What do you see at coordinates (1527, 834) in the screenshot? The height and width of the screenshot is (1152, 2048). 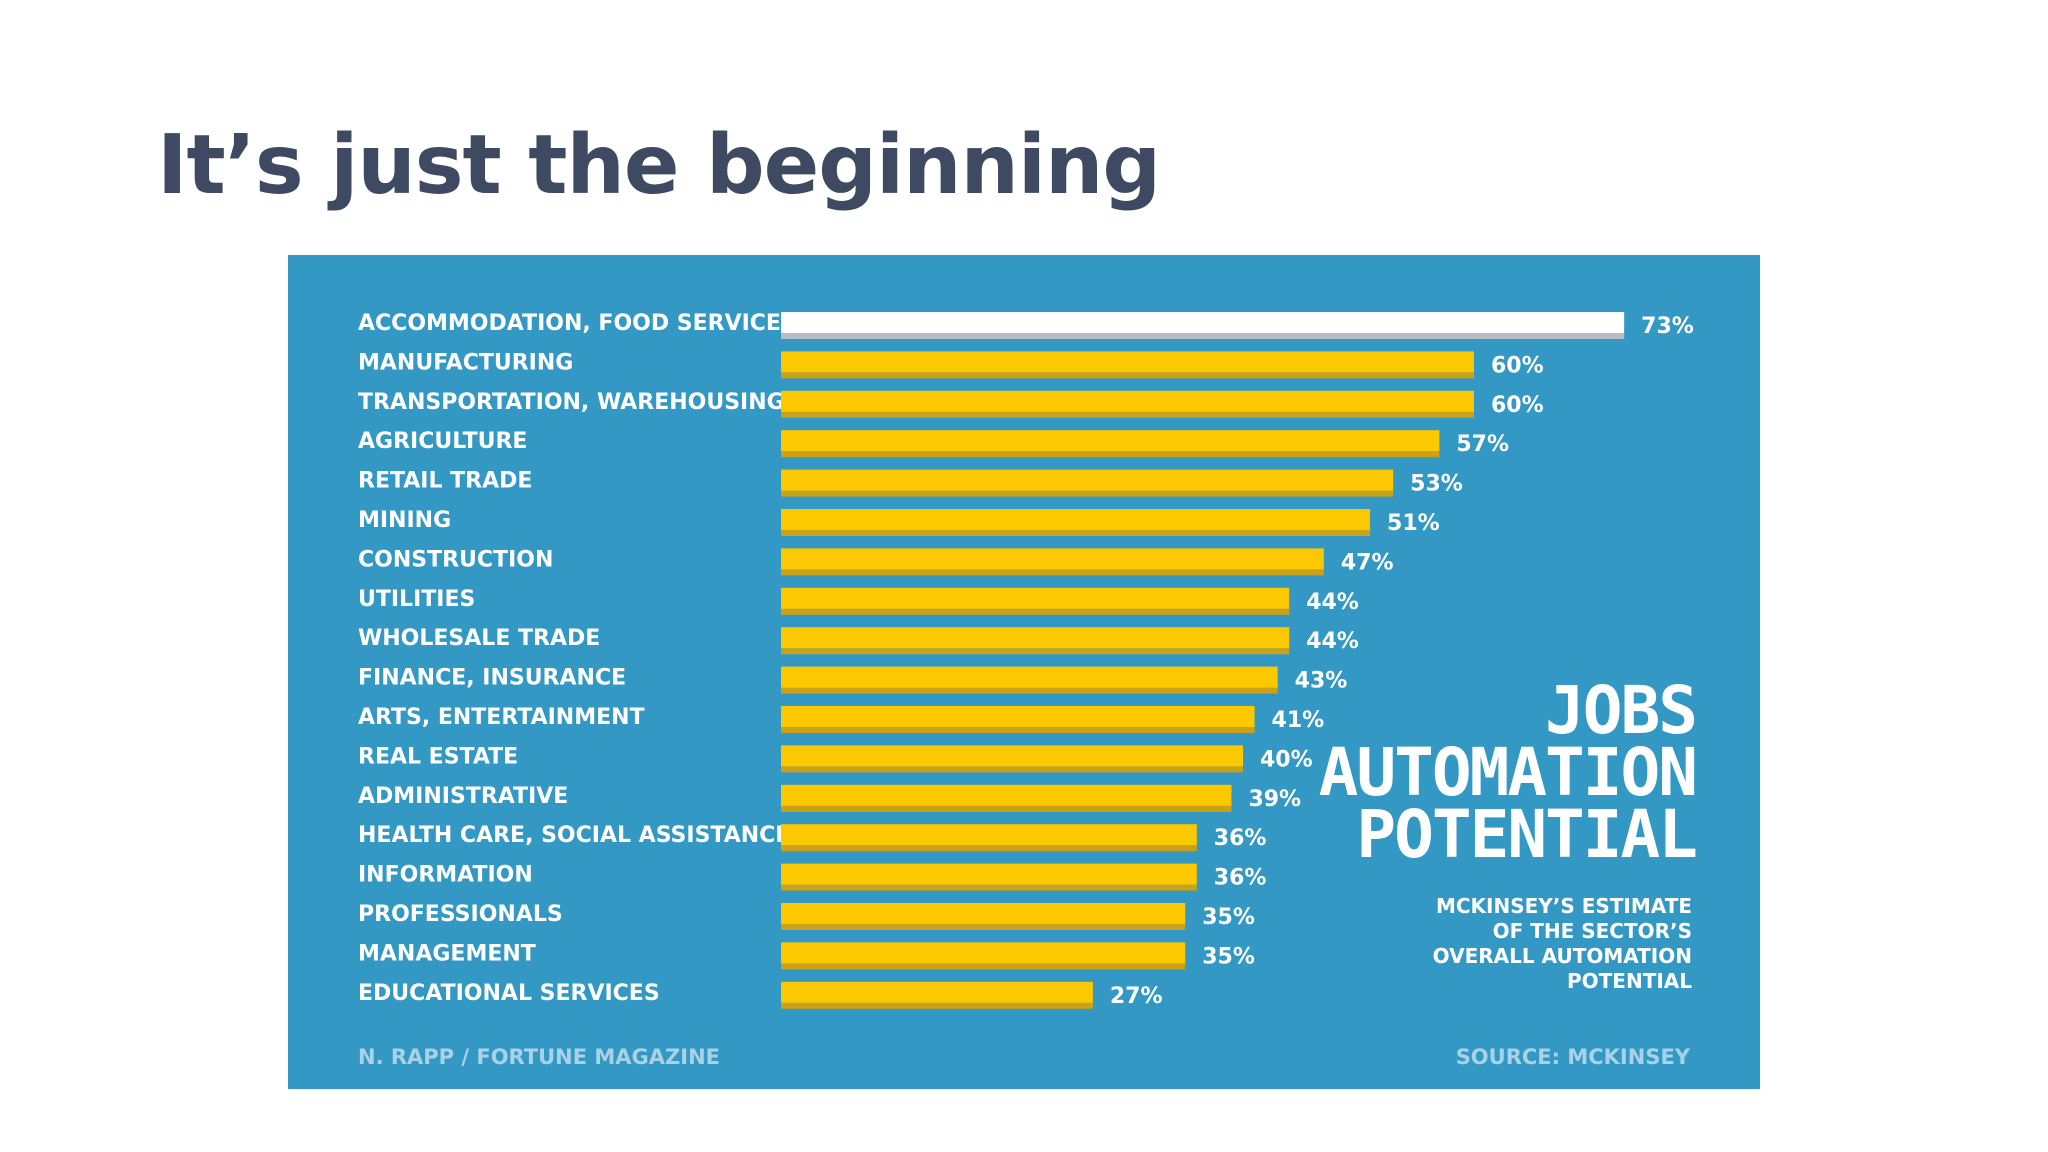 I see `chart-title-line: POTENTIAL` at bounding box center [1527, 834].